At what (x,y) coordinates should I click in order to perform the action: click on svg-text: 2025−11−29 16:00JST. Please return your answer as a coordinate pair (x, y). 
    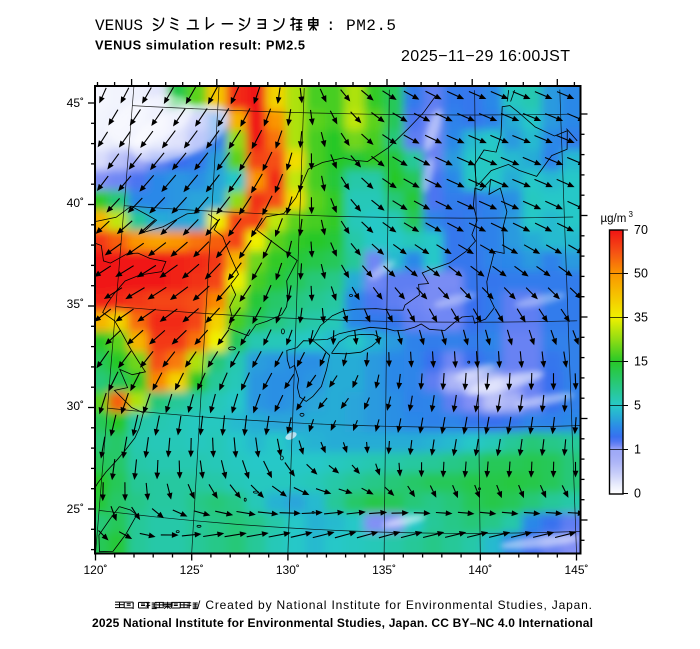
    Looking at the image, I should click on (485, 56).